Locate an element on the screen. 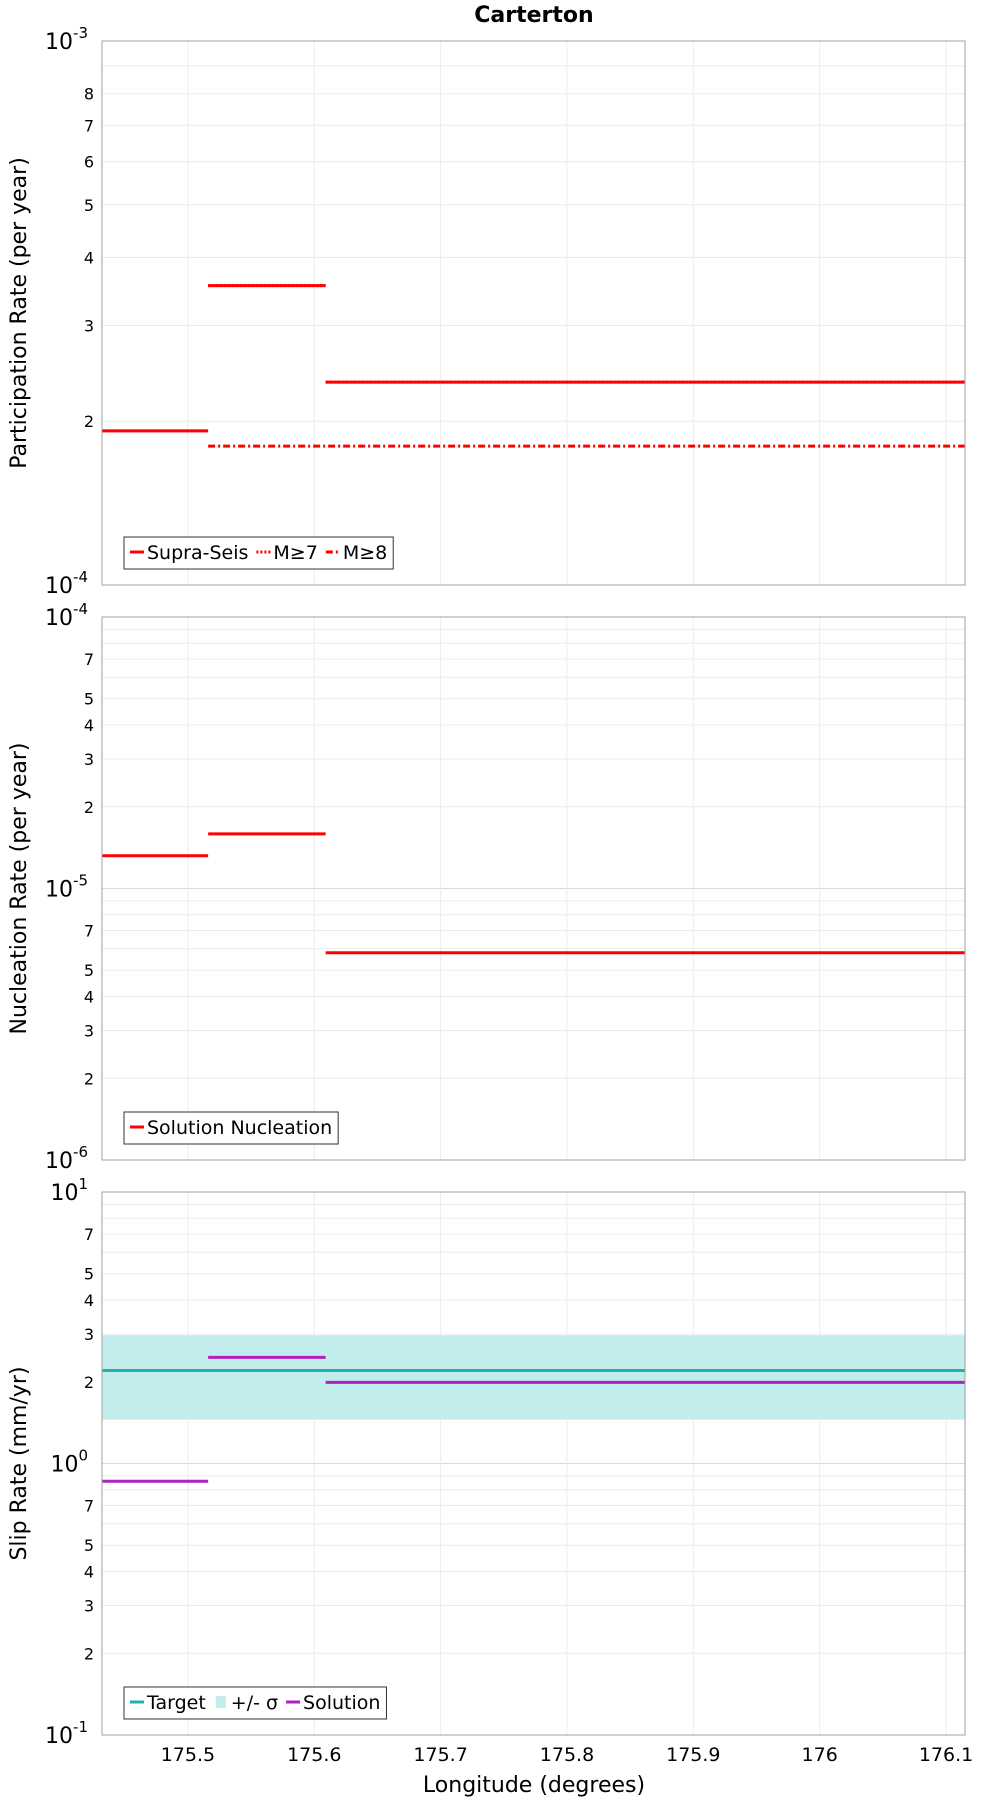 This screenshot has width=1000, height=1800. nucleation-ytick-3: 3 is located at coordinates (89, 759).